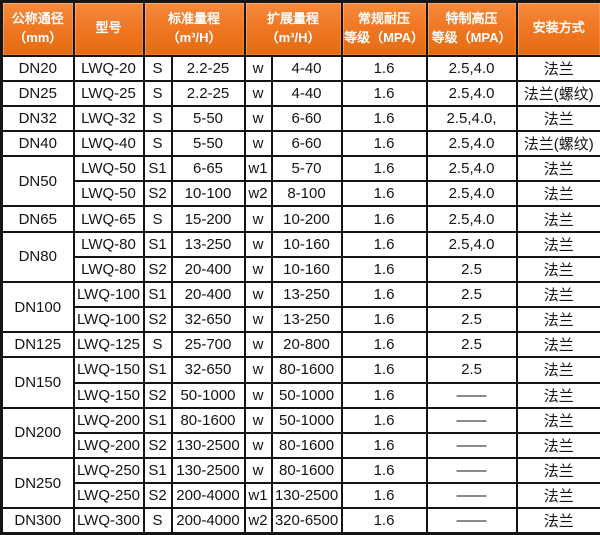 The height and width of the screenshot is (535, 600). Describe the element at coordinates (37, 219) in the screenshot. I see `cell-nominal-diameter: DN65` at that location.